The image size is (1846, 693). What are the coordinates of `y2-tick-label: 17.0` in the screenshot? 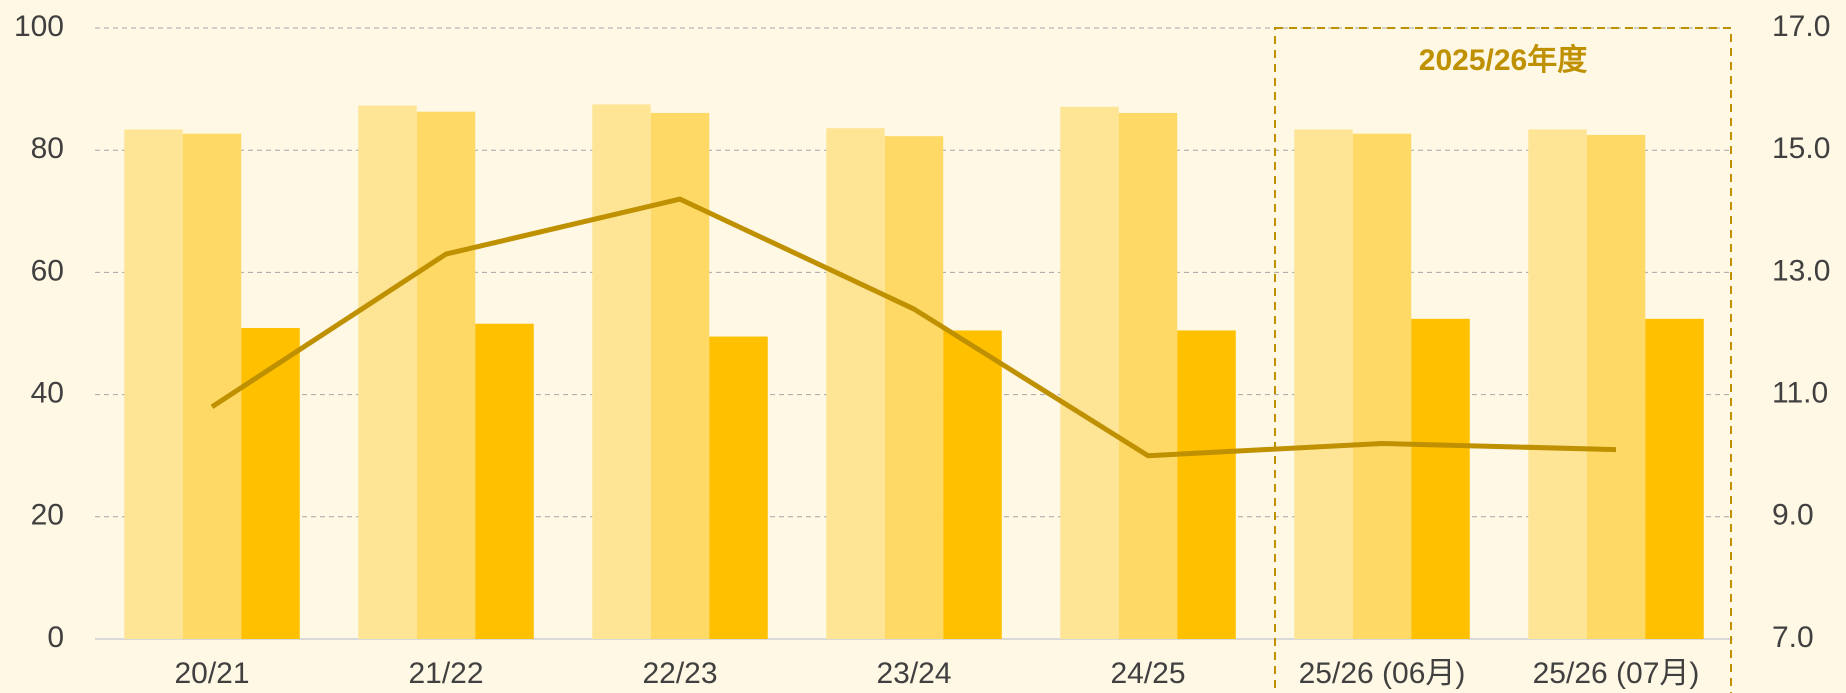 It's located at (1801, 26).